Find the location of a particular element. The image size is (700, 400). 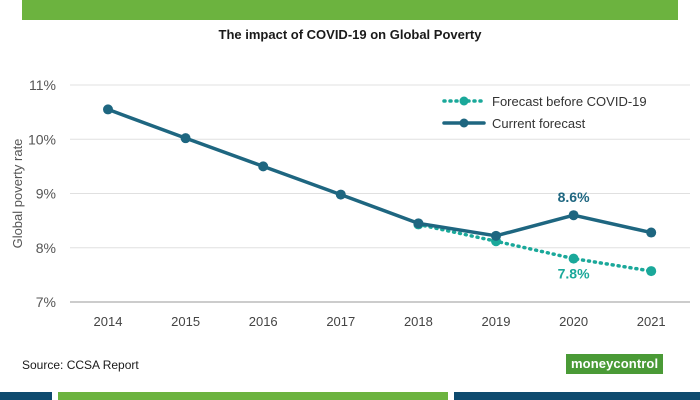

y-tick-label: 9% is located at coordinates (46, 194).